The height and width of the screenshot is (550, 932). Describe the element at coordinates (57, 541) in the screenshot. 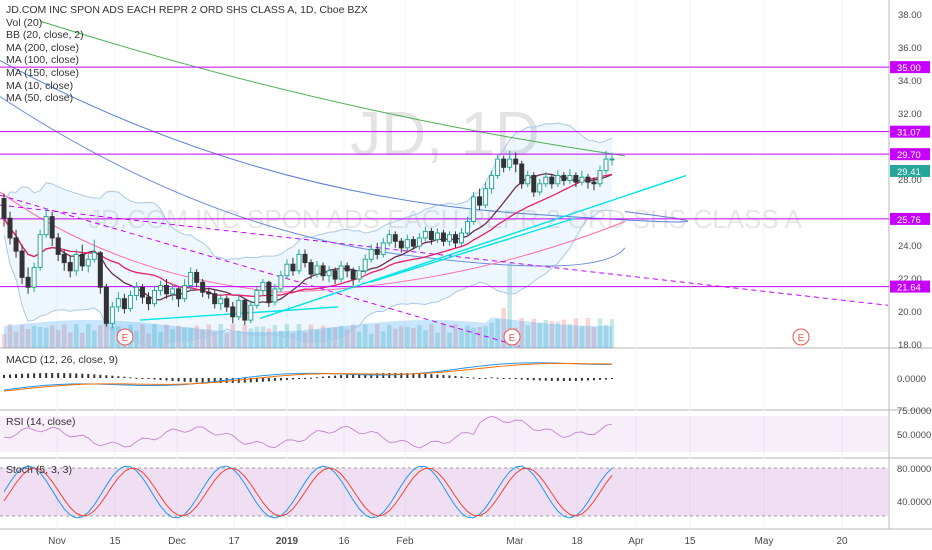

I see `time-tick-label: Nov` at that location.